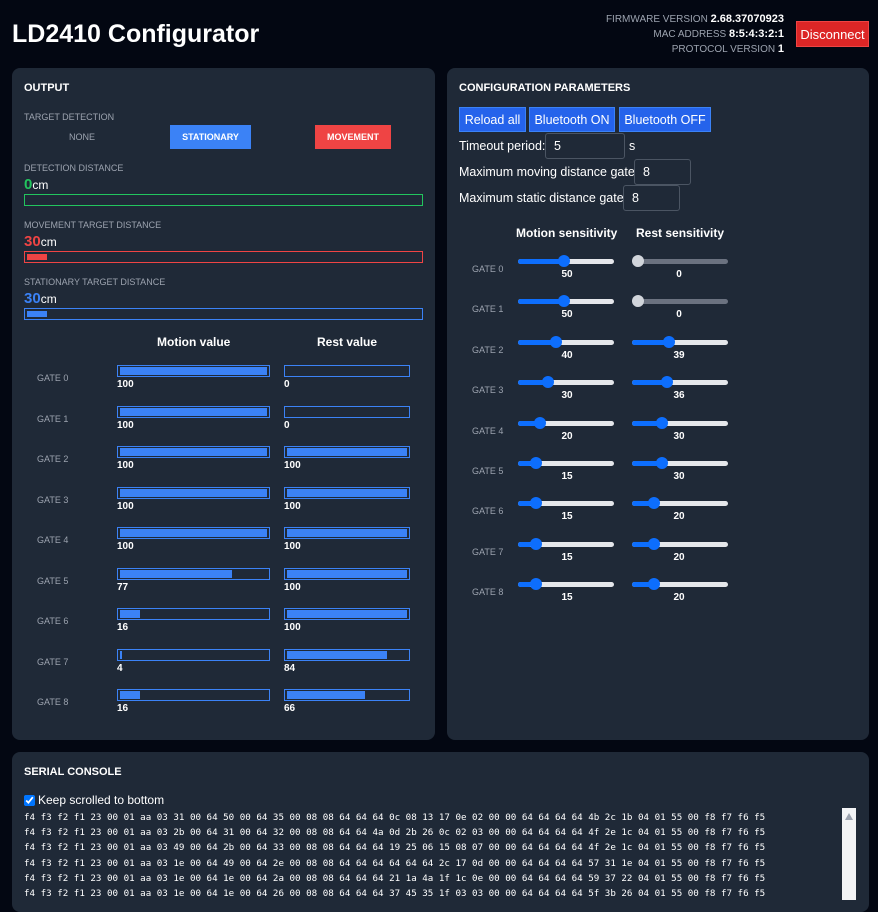 Image resolution: width=878 pixels, height=912 pixels. Describe the element at coordinates (756, 34) in the screenshot. I see `mac-address: 8:5:4:3:2:1` at that location.